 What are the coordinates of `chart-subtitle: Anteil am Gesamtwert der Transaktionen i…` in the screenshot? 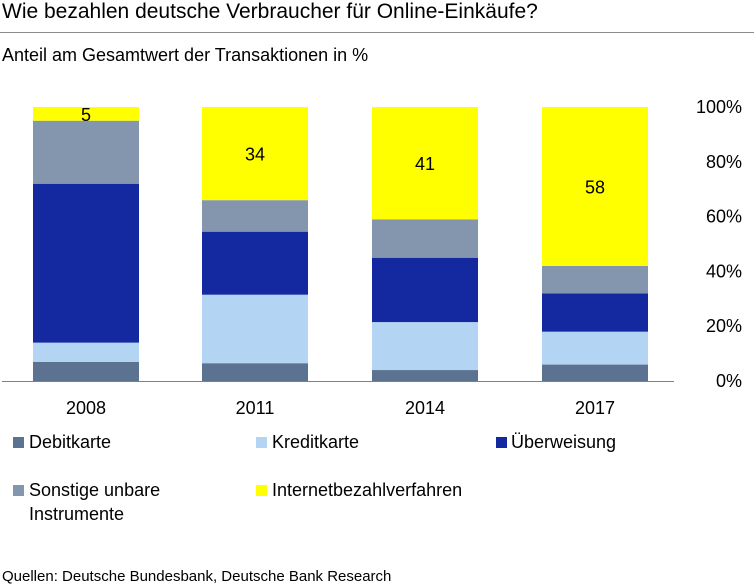 It's located at (185, 55).